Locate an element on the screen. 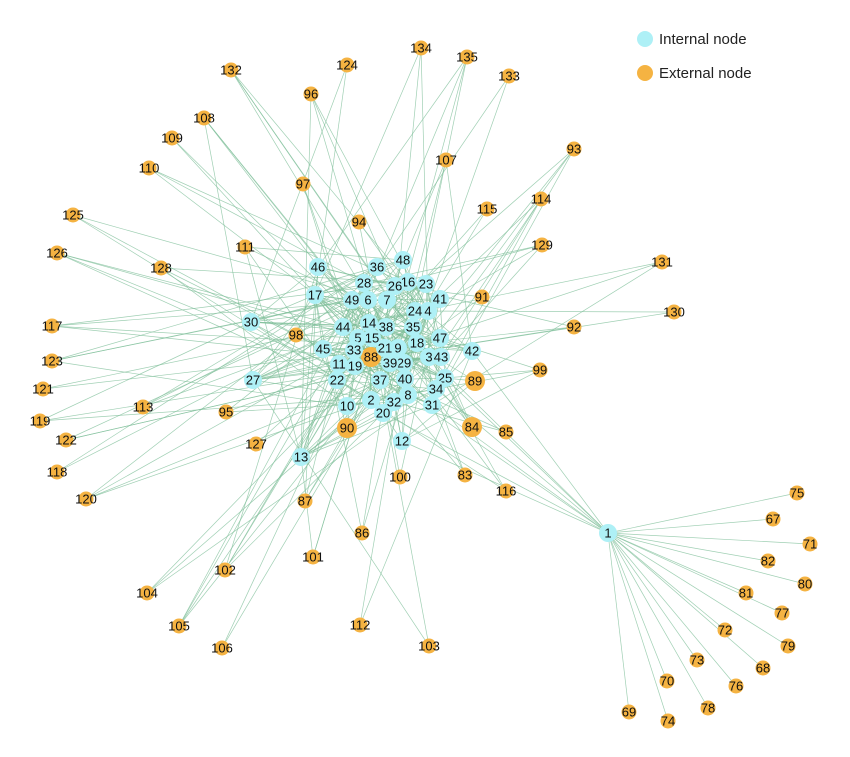  node-label: 95 is located at coordinates (226, 411).